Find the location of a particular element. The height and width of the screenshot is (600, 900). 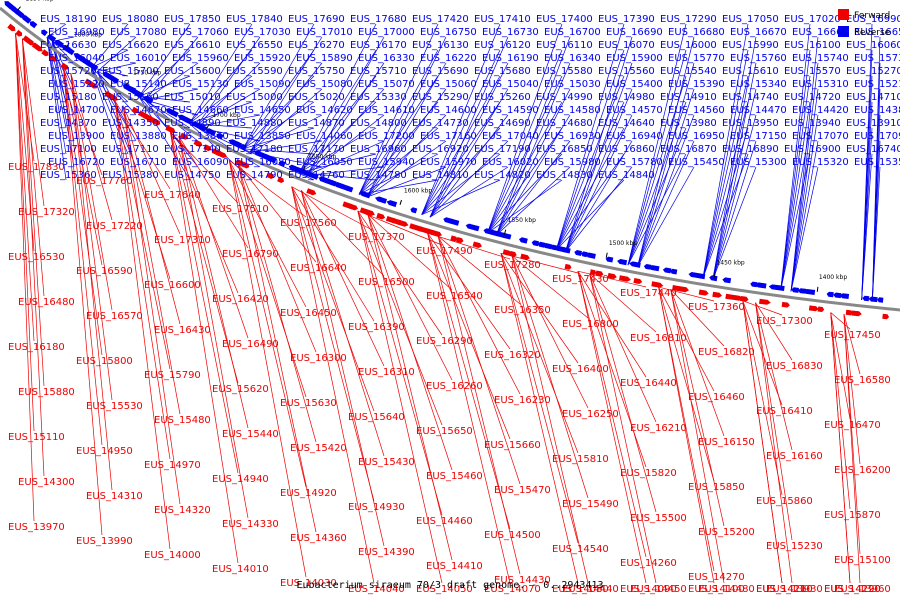

gene-label: EUS_14350 is located at coordinates (130, 123).